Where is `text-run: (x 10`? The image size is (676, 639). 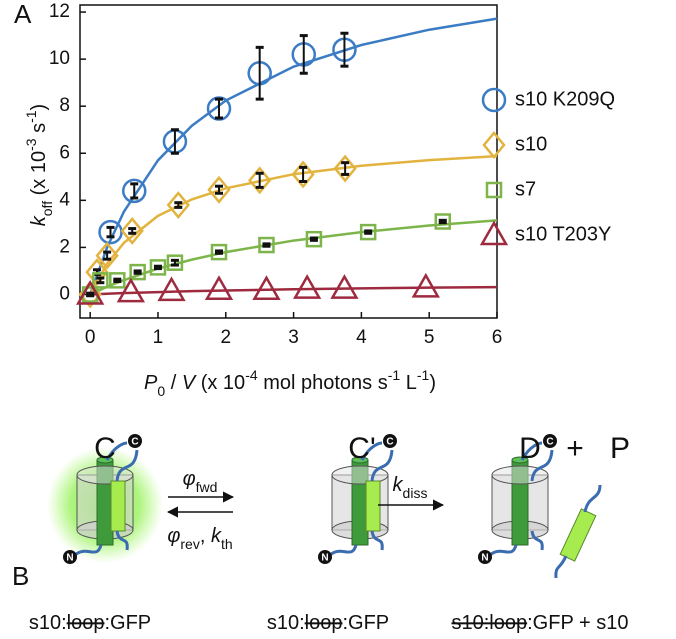
text-run: (x 10 is located at coordinates (39, 176).